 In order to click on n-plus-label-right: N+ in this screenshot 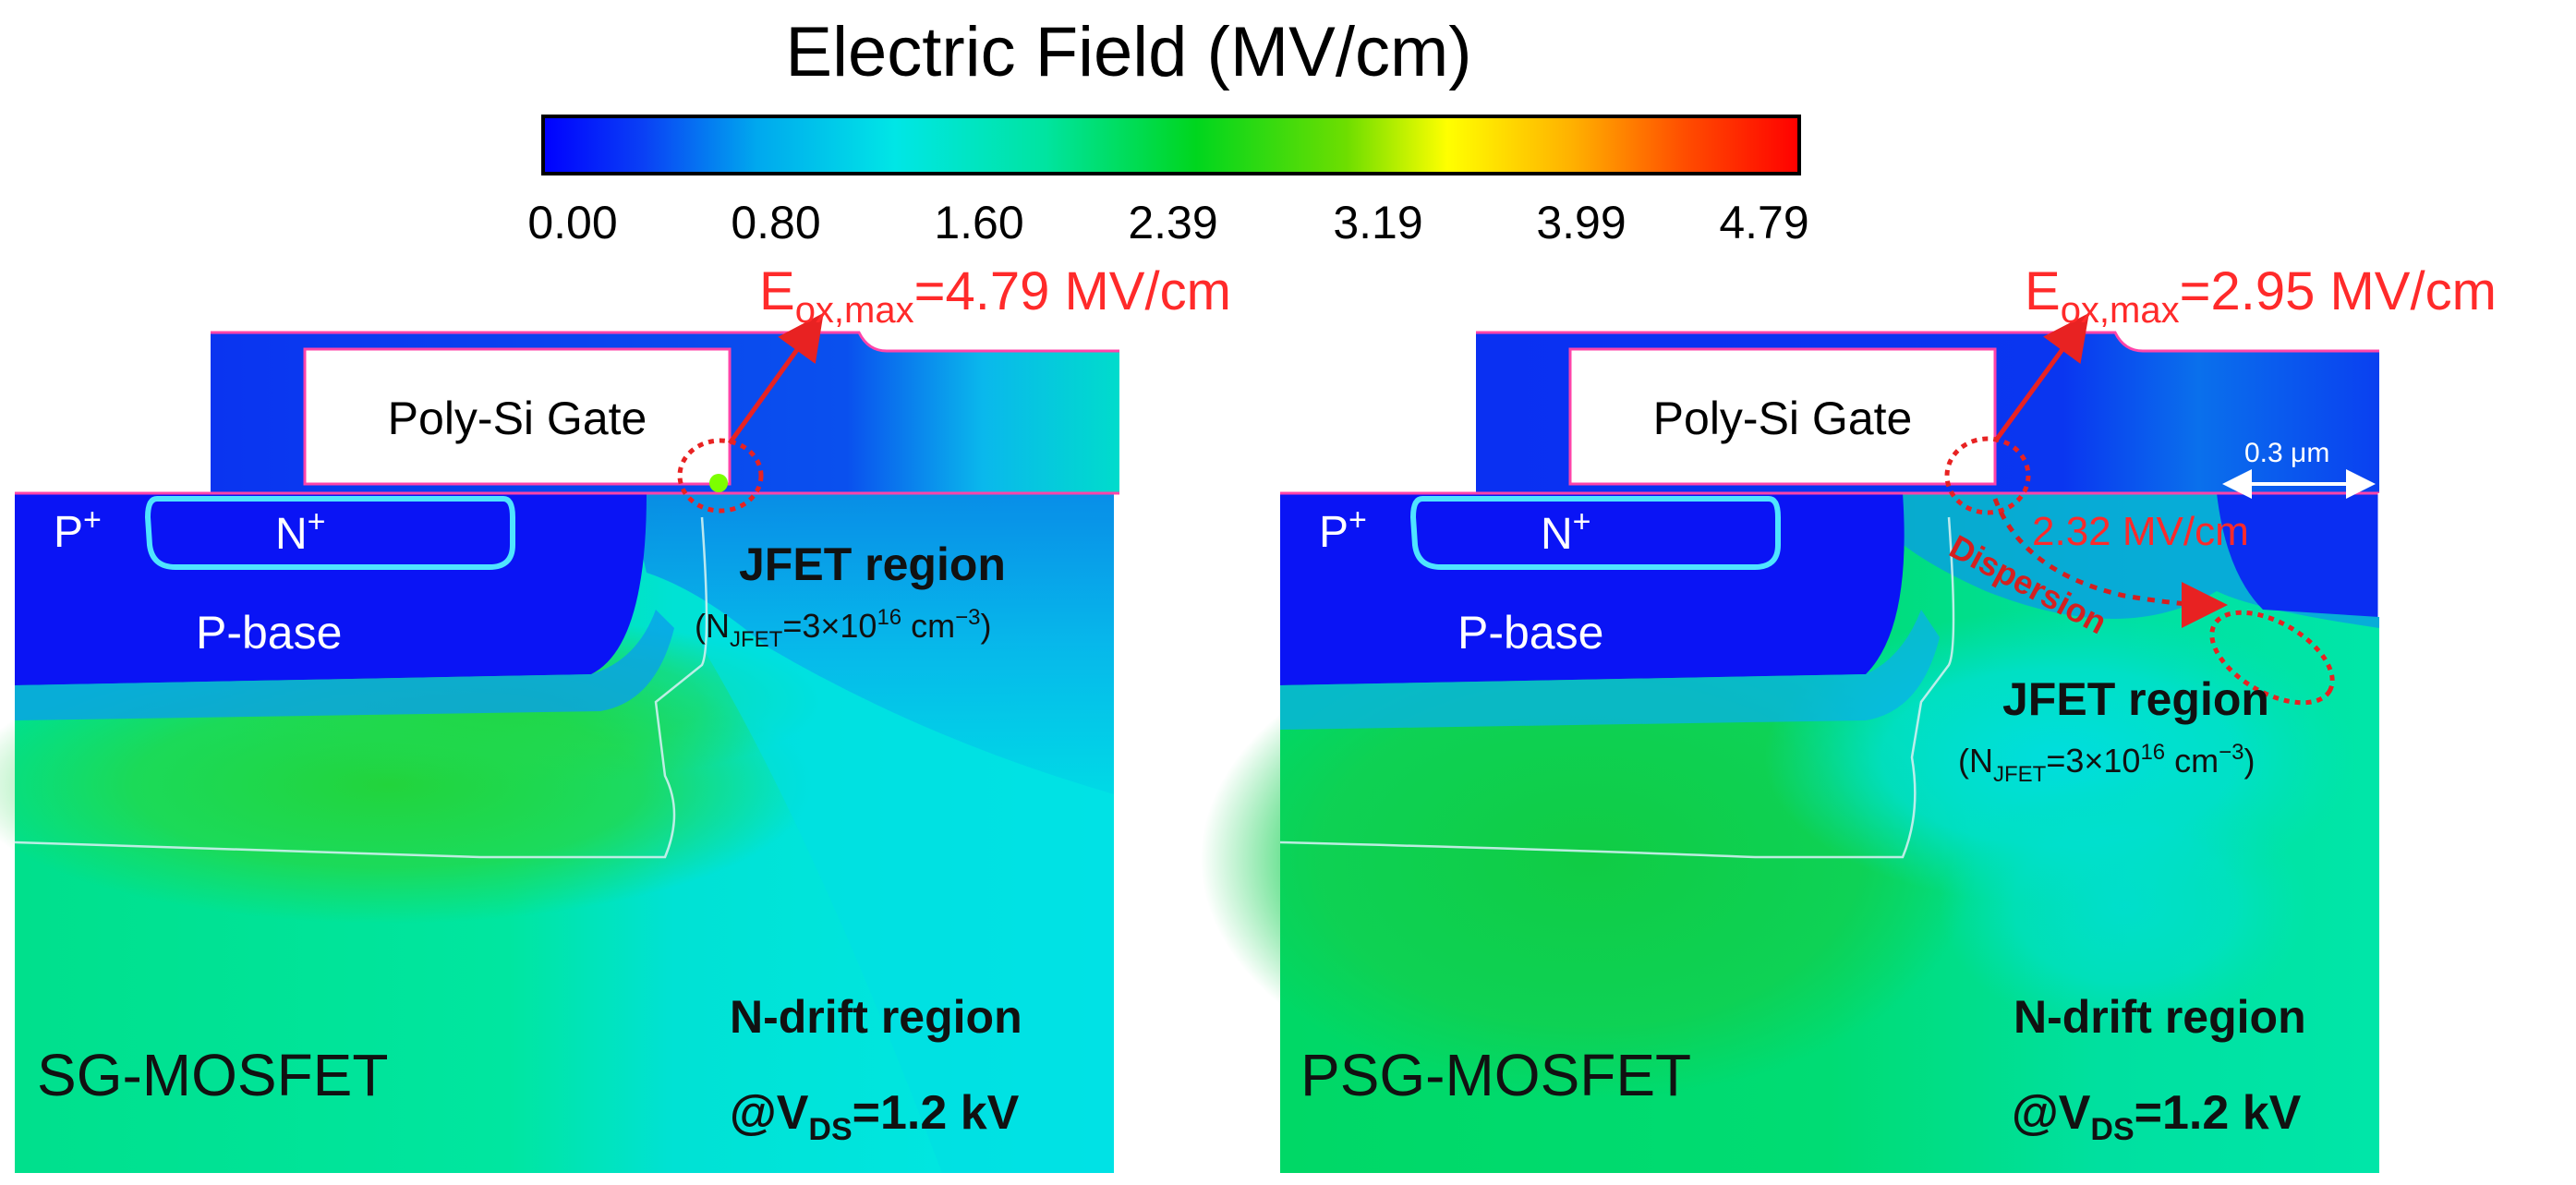, I will do `click(1566, 531)`.